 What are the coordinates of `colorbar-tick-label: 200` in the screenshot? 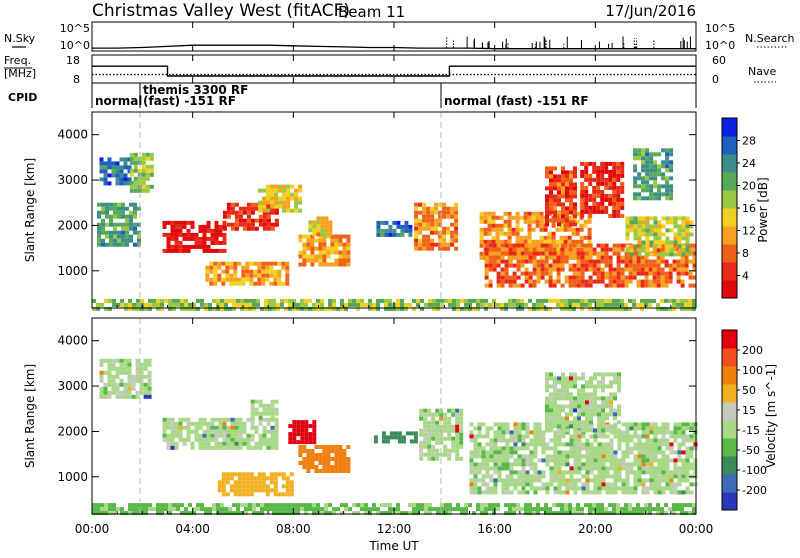 It's located at (752, 350).